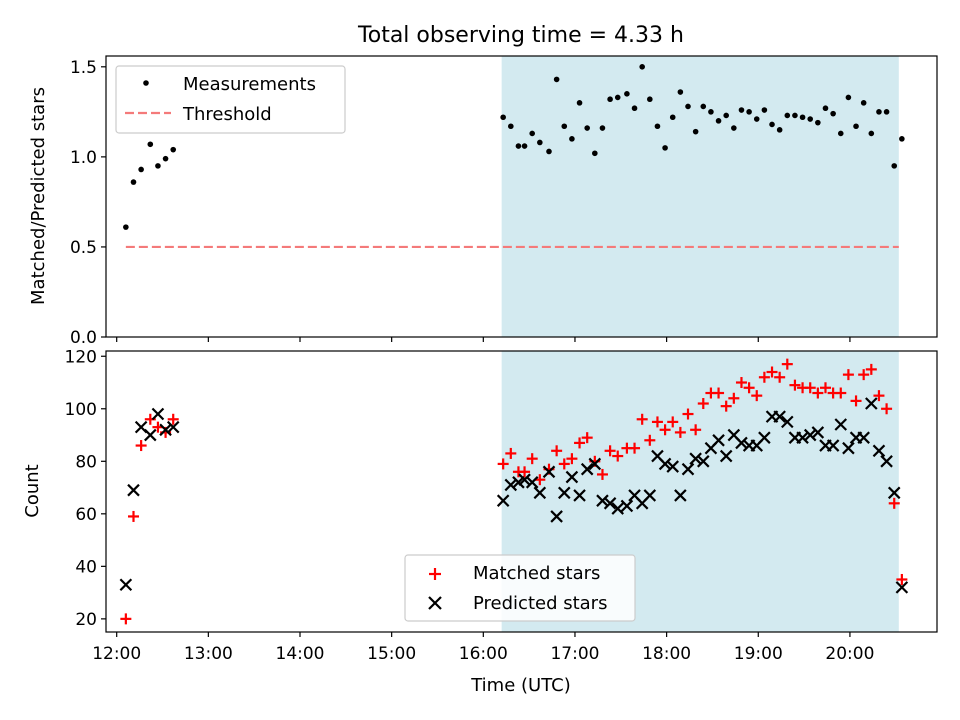 Image resolution: width=960 pixels, height=720 pixels. Describe the element at coordinates (391, 654) in the screenshot. I see `x-tick-label: 15:00` at that location.